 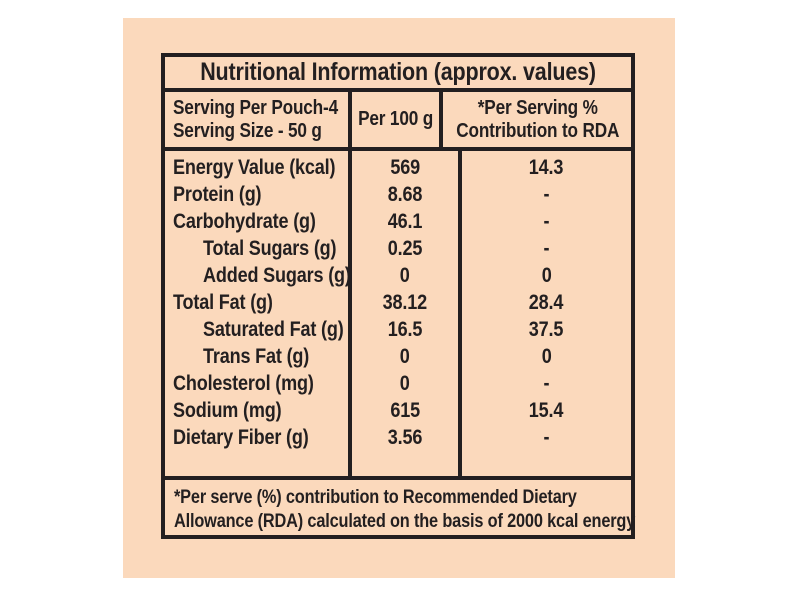 What do you see at coordinates (405, 194) in the screenshot?
I see `value-per-100g: 8.68` at bounding box center [405, 194].